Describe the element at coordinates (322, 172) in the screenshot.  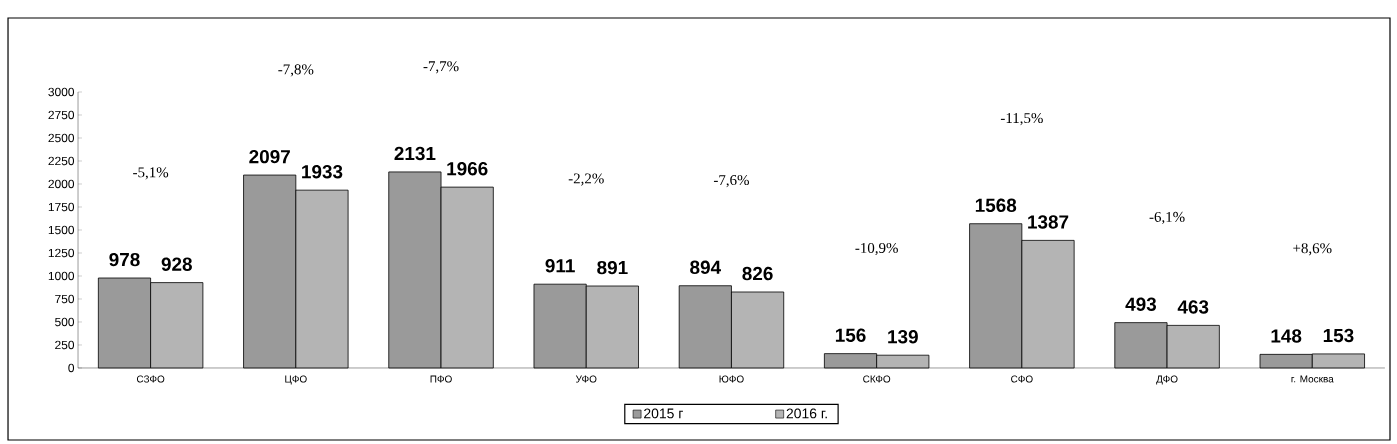
I see `data-label: 1933` at that location.